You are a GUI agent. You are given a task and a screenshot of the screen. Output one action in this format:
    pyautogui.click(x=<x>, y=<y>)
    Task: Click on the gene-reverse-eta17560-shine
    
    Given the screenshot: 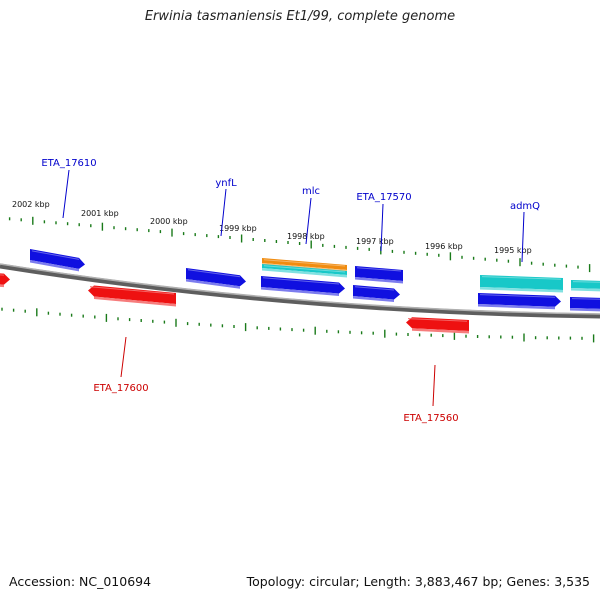 What is the action you would take?
    pyautogui.click(x=437, y=320)
    